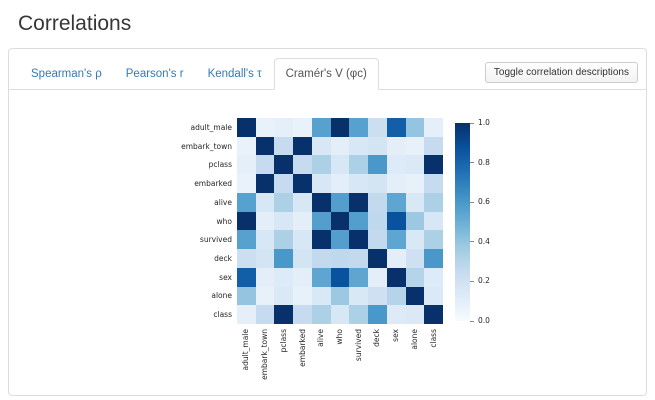  What do you see at coordinates (246, 350) in the screenshot?
I see `col-label-adult_male: adult_male` at bounding box center [246, 350].